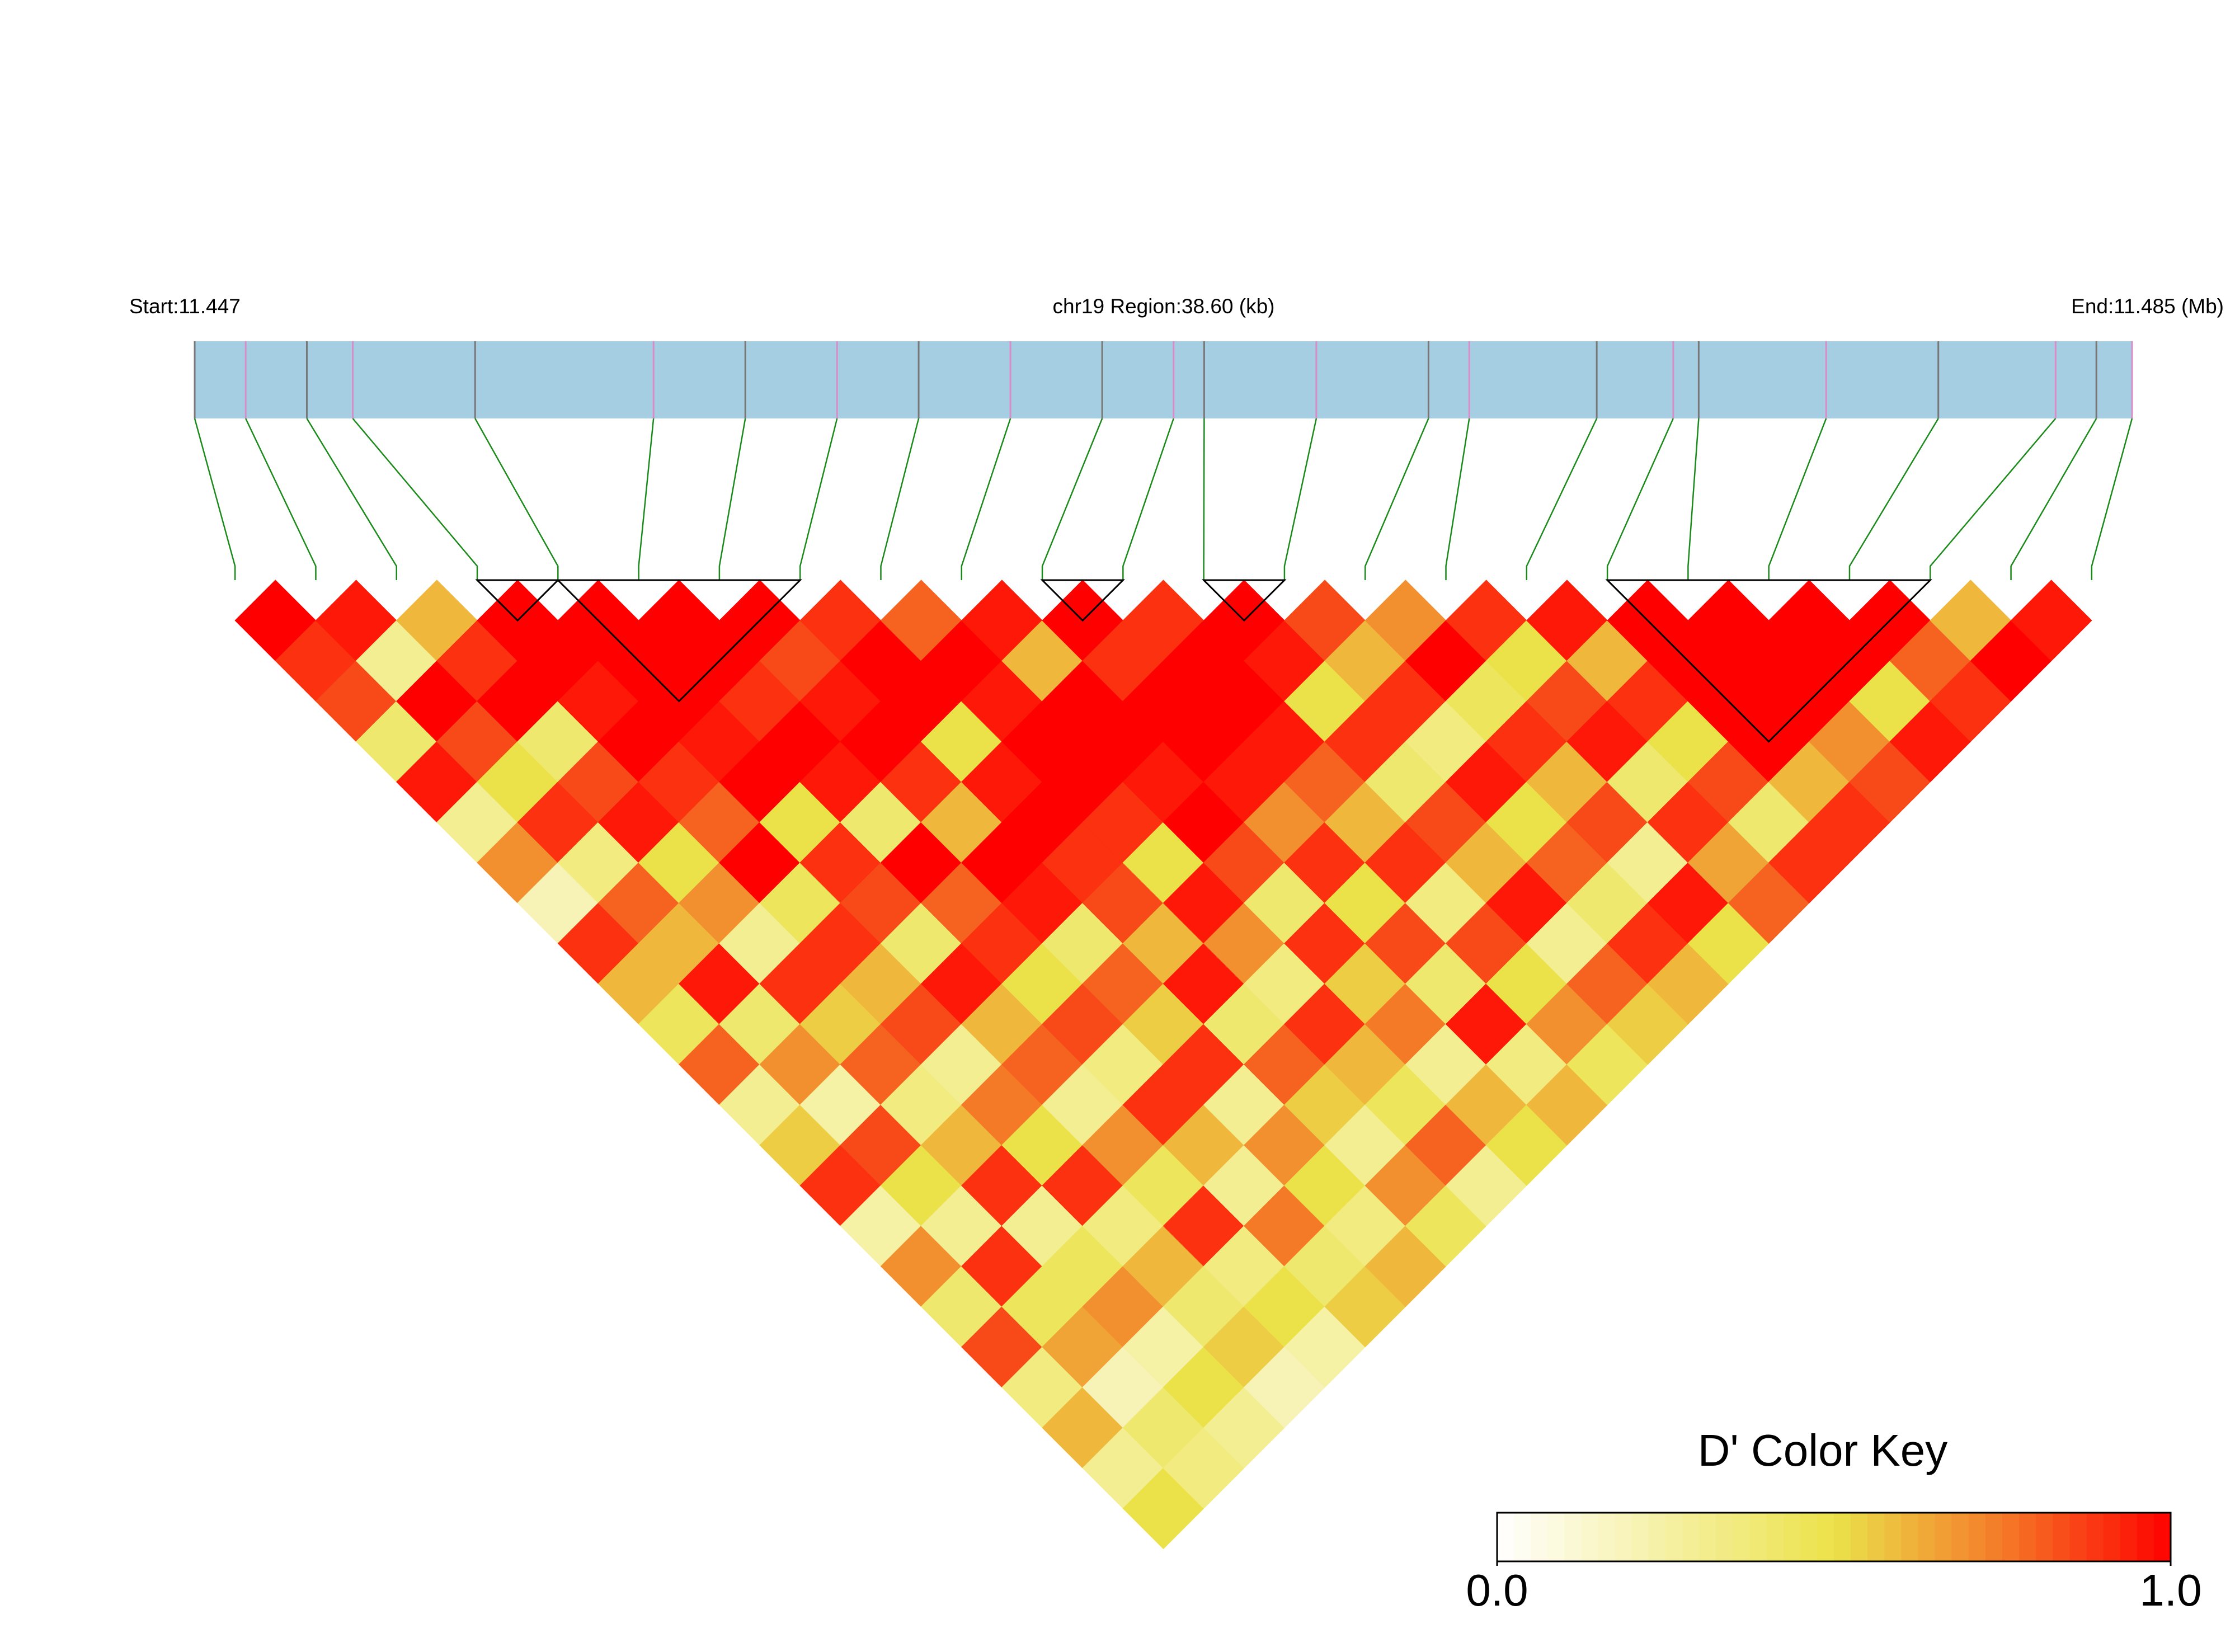 This screenshot has height=1652, width=2235. Describe the element at coordinates (1823, 1450) in the screenshot. I see `color-key-title: D' Color Key` at that location.